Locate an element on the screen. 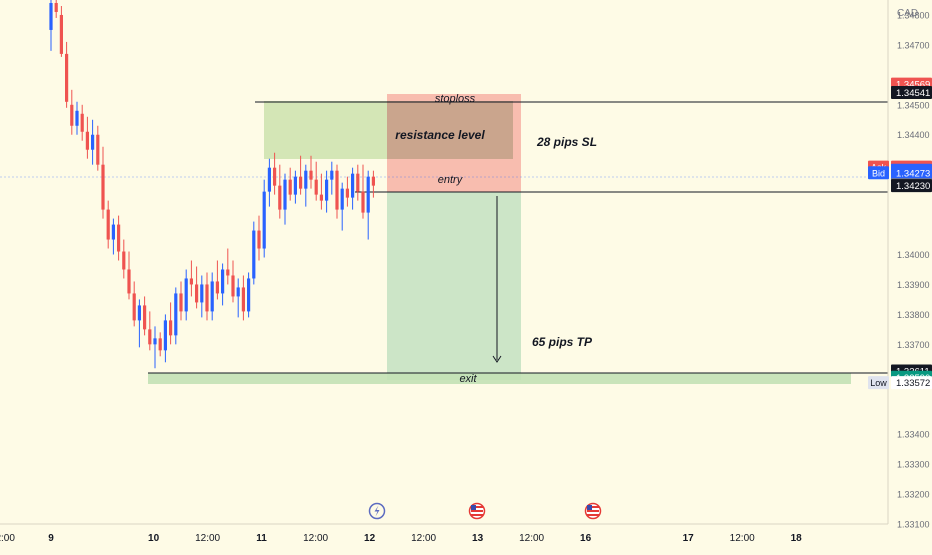 The width and height of the screenshot is (932, 555). price-tick-label: 1.34800 is located at coordinates (913, 15).